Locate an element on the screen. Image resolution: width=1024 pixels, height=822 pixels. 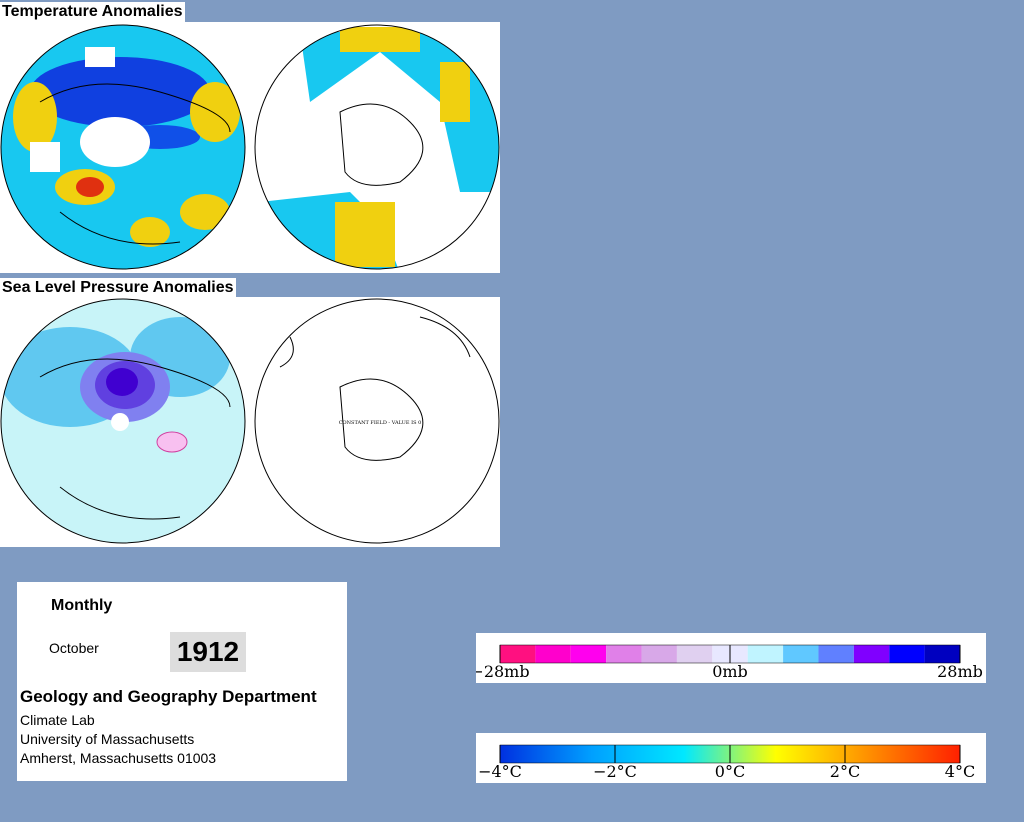
temperature-colorbar: −4°C −2°C 0°C 2°C 4°C is located at coordinates (731, 758).